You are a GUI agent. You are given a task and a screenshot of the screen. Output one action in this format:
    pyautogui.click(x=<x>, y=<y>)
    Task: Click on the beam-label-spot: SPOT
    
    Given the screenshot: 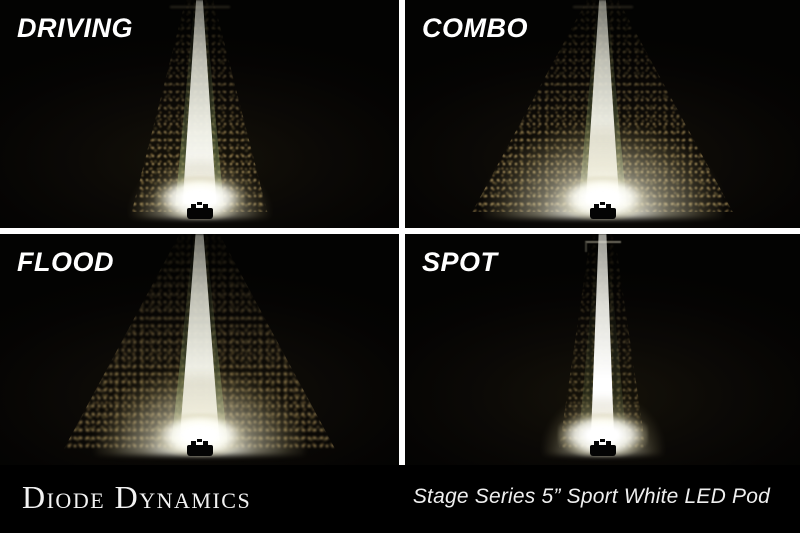 What is the action you would take?
    pyautogui.click(x=460, y=262)
    